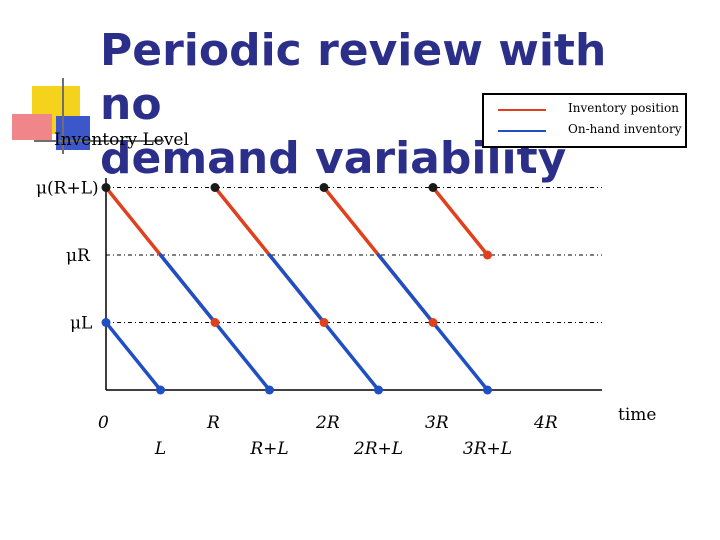 This screenshot has width=720, height=540. What do you see at coordinates (63, 116) in the screenshot?
I see `decor-vertical-rule` at bounding box center [63, 116].